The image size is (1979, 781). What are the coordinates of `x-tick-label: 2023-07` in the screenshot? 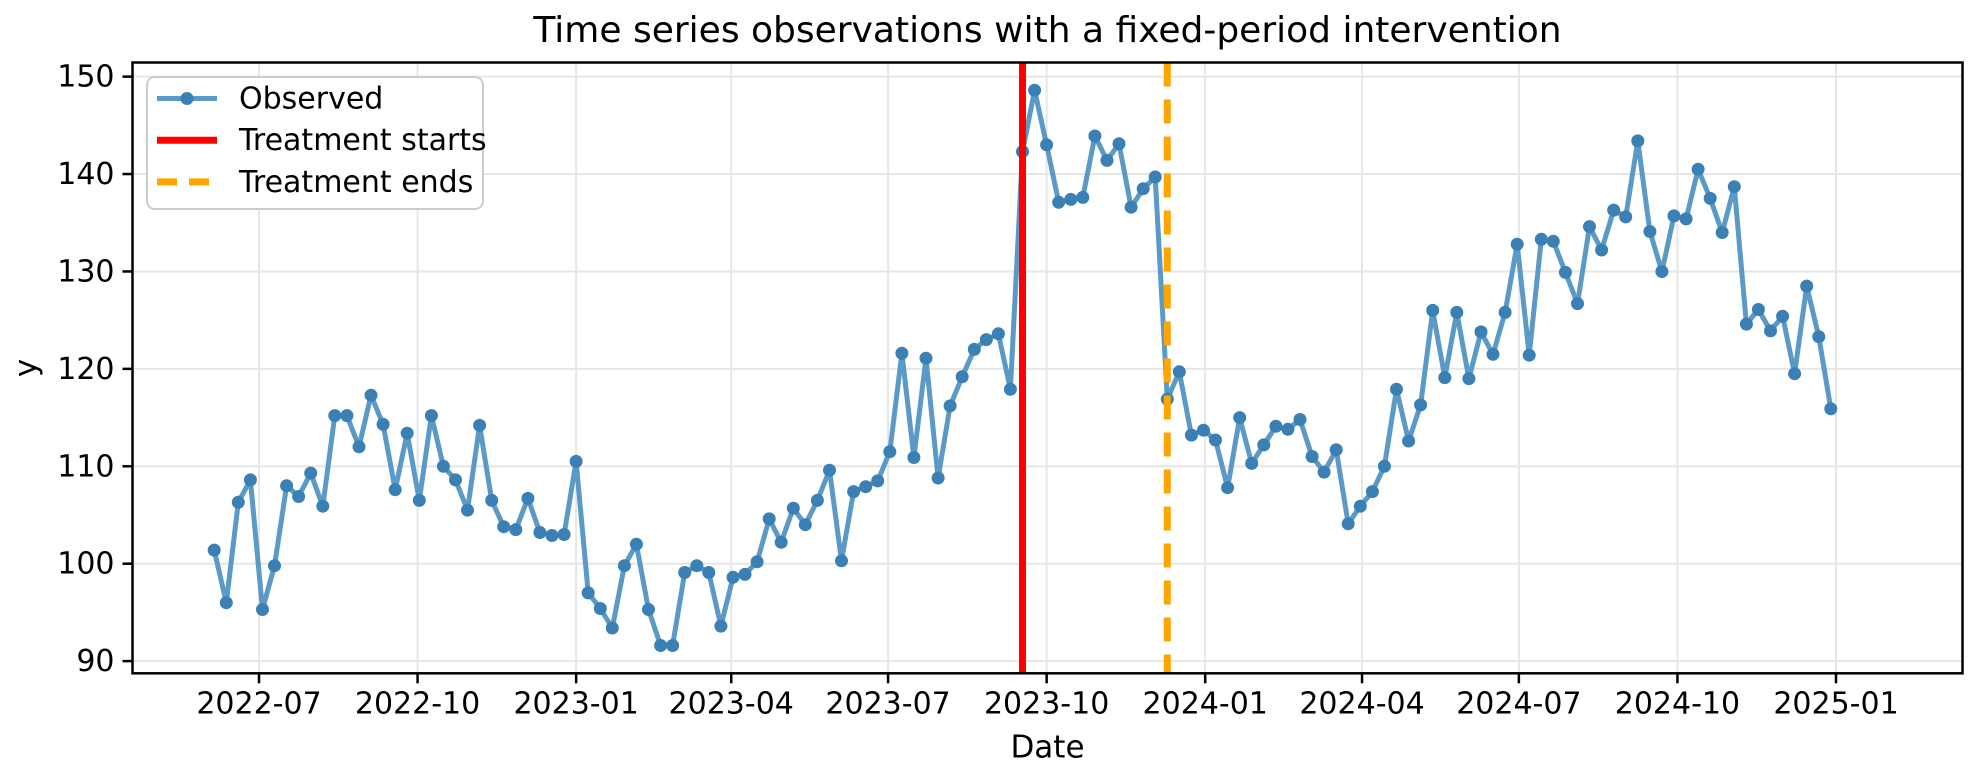 It's located at (887, 703).